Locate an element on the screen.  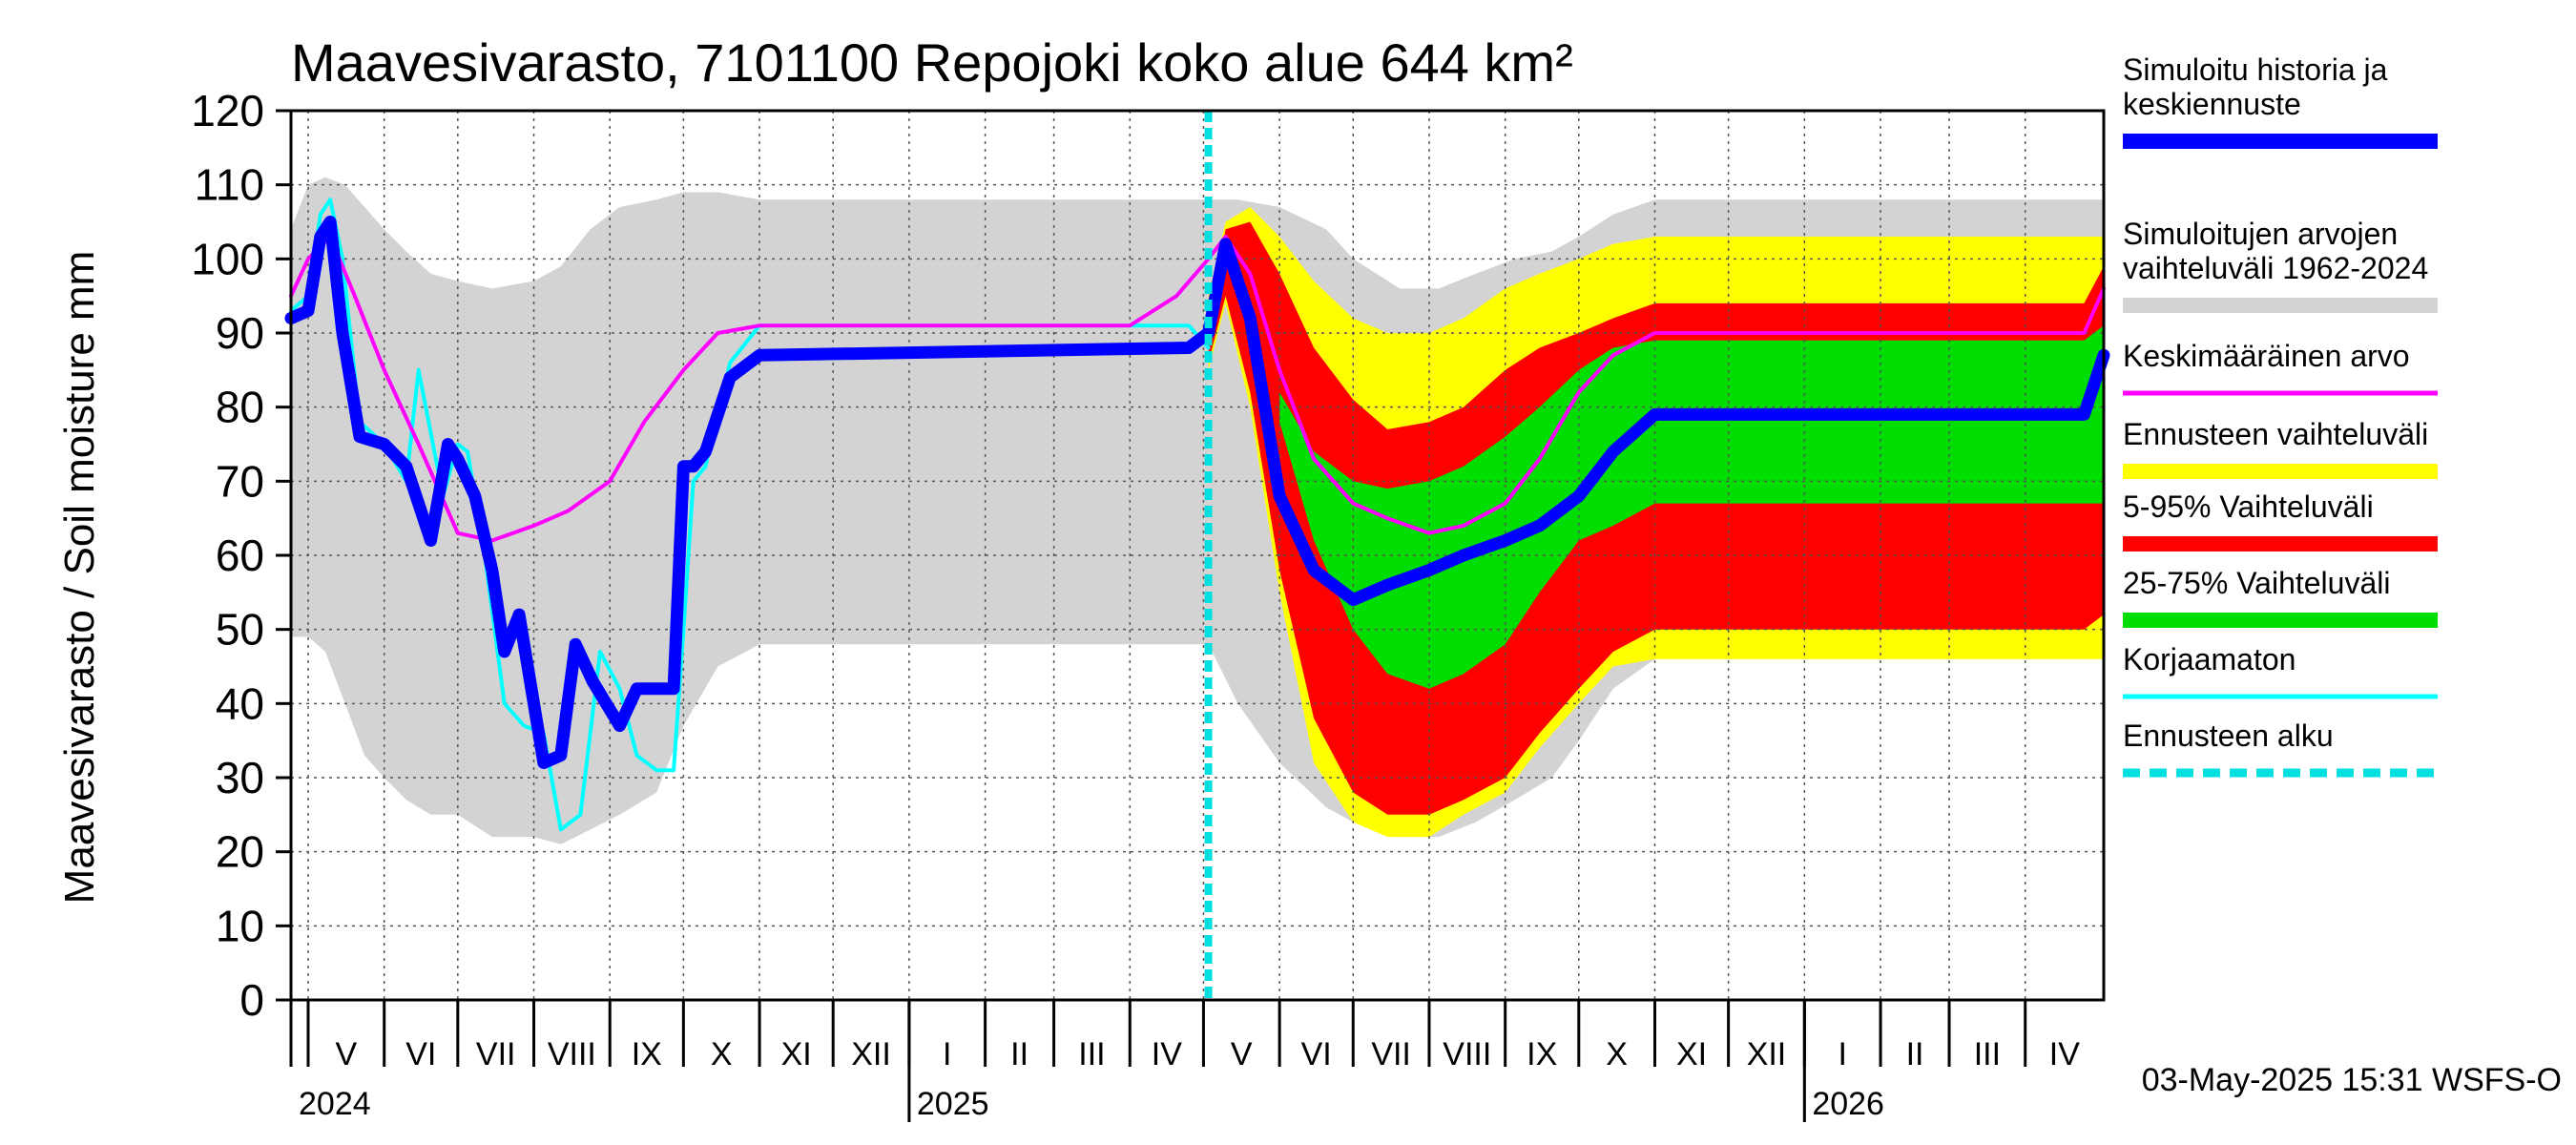
y-tick-label: 70 is located at coordinates (240, 481).